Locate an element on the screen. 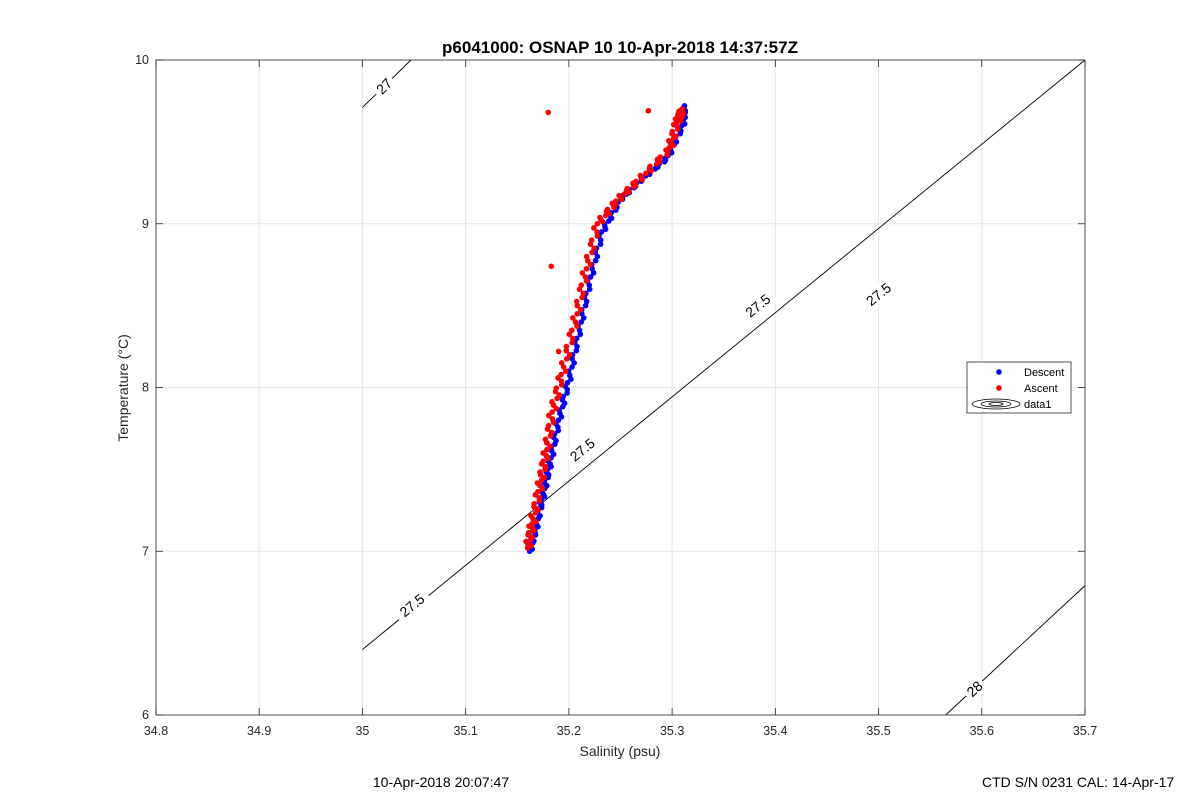  x-tick-label: 35.2 is located at coordinates (569, 731).